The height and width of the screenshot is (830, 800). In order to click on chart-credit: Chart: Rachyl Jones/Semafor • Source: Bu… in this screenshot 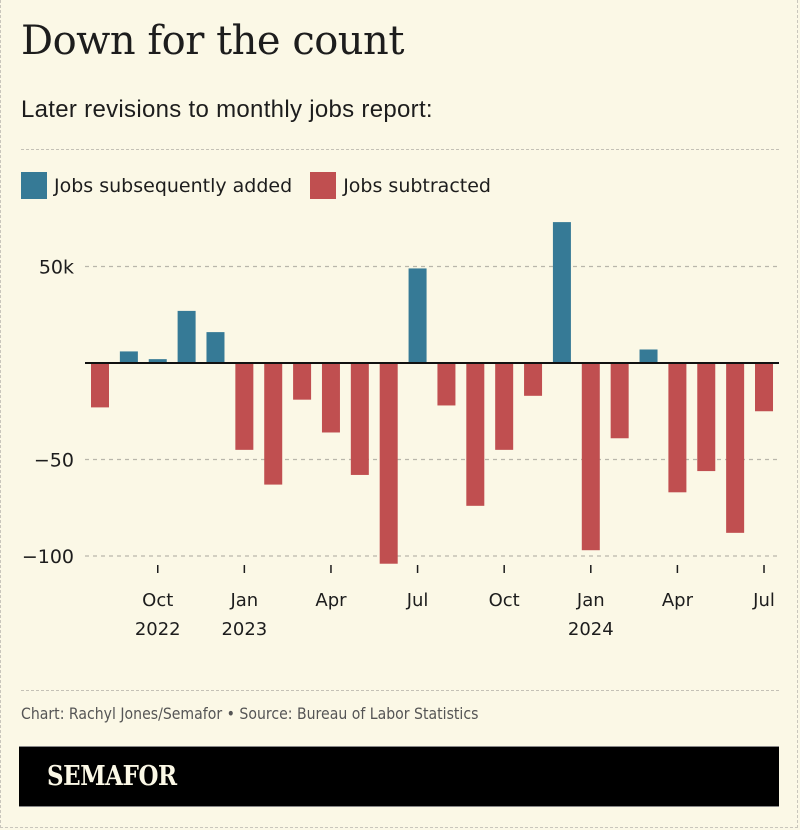, I will do `click(250, 713)`.